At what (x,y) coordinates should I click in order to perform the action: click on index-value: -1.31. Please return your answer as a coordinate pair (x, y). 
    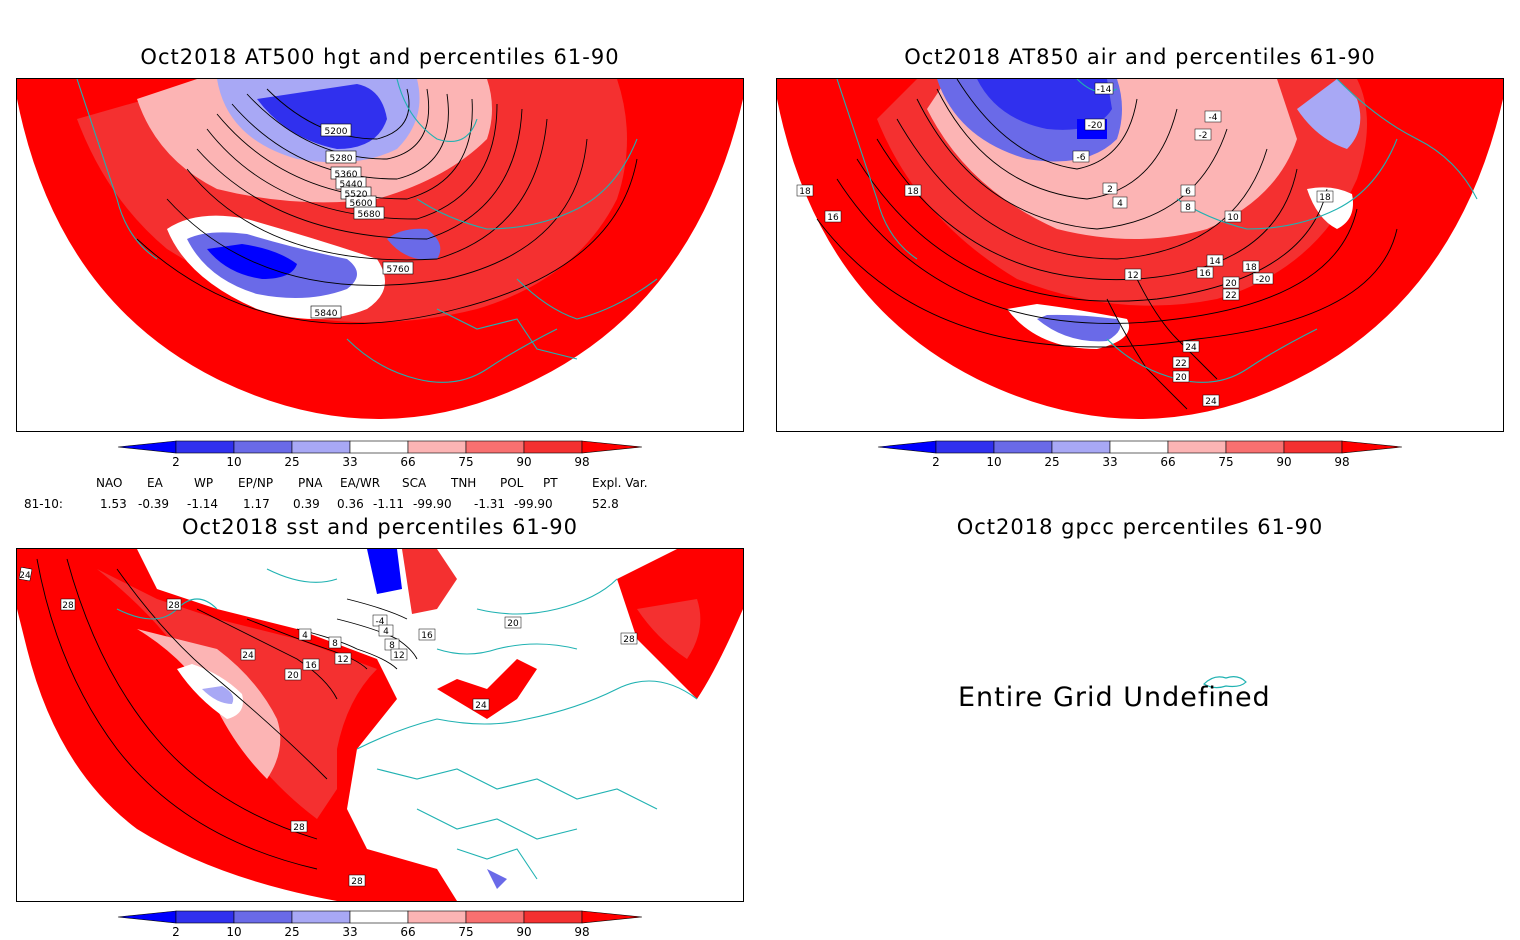
    Looking at the image, I should click on (490, 504).